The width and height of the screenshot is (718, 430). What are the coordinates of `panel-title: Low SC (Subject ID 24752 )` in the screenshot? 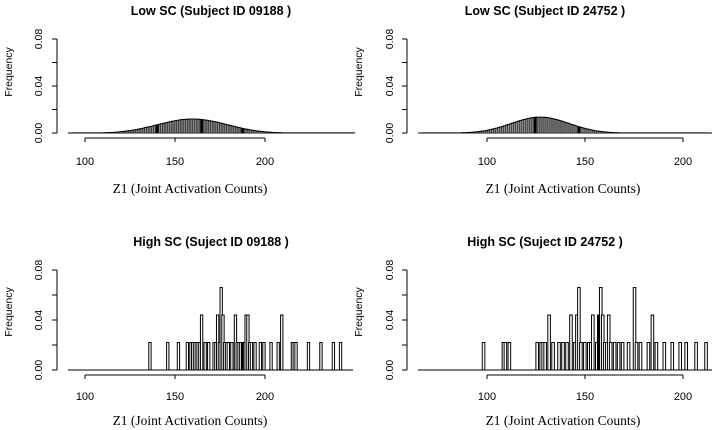 It's located at (545, 11).